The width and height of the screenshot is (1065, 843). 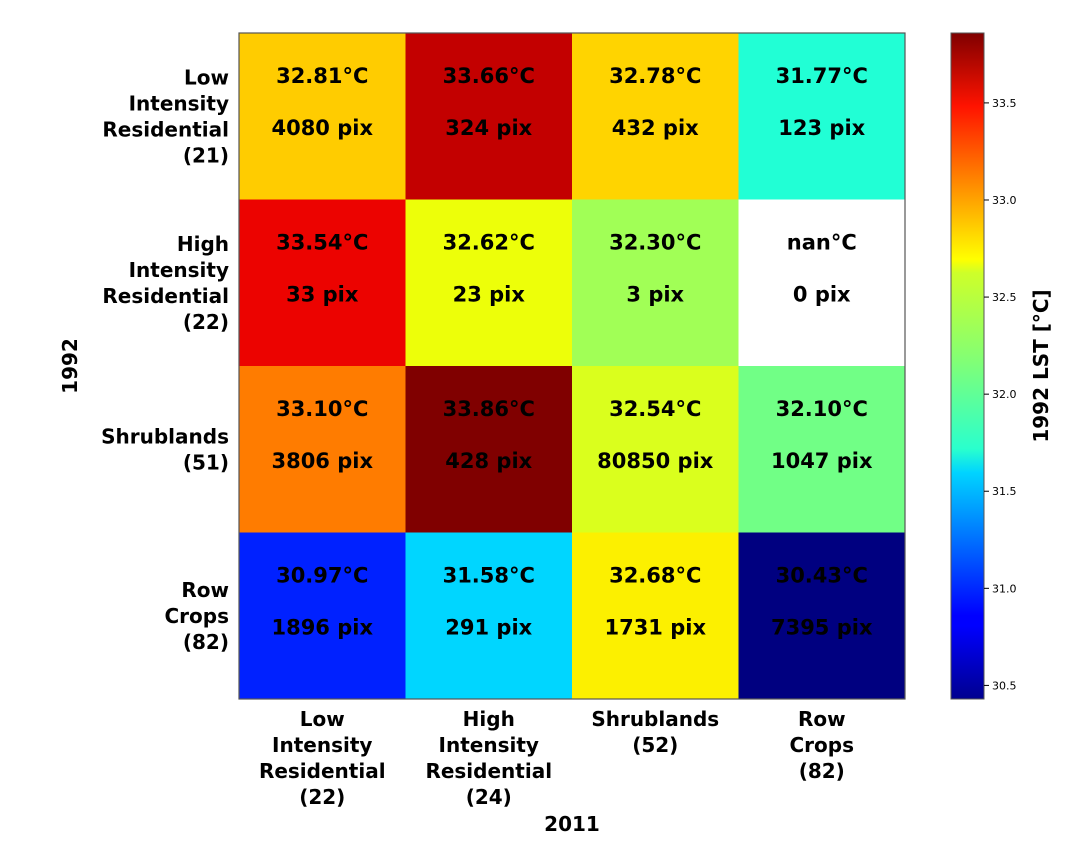 What do you see at coordinates (489, 576) in the screenshot?
I see `cell-temperature-label: 31.58°C` at bounding box center [489, 576].